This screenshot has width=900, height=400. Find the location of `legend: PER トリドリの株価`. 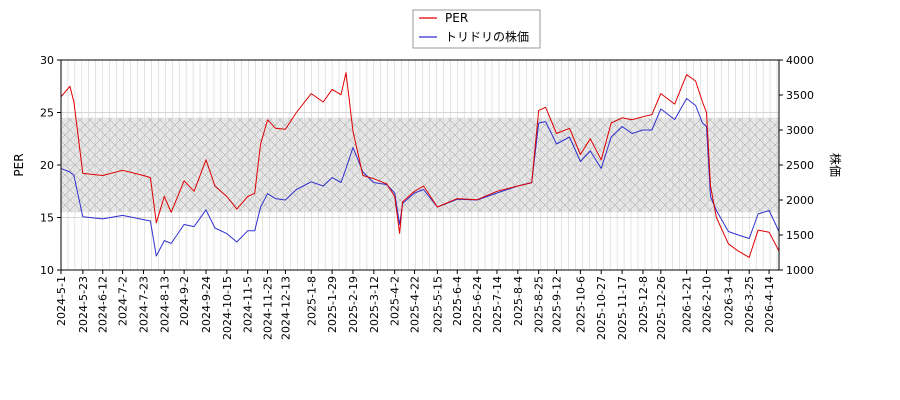

legend: PER トリドリの株価 is located at coordinates (476, 29).